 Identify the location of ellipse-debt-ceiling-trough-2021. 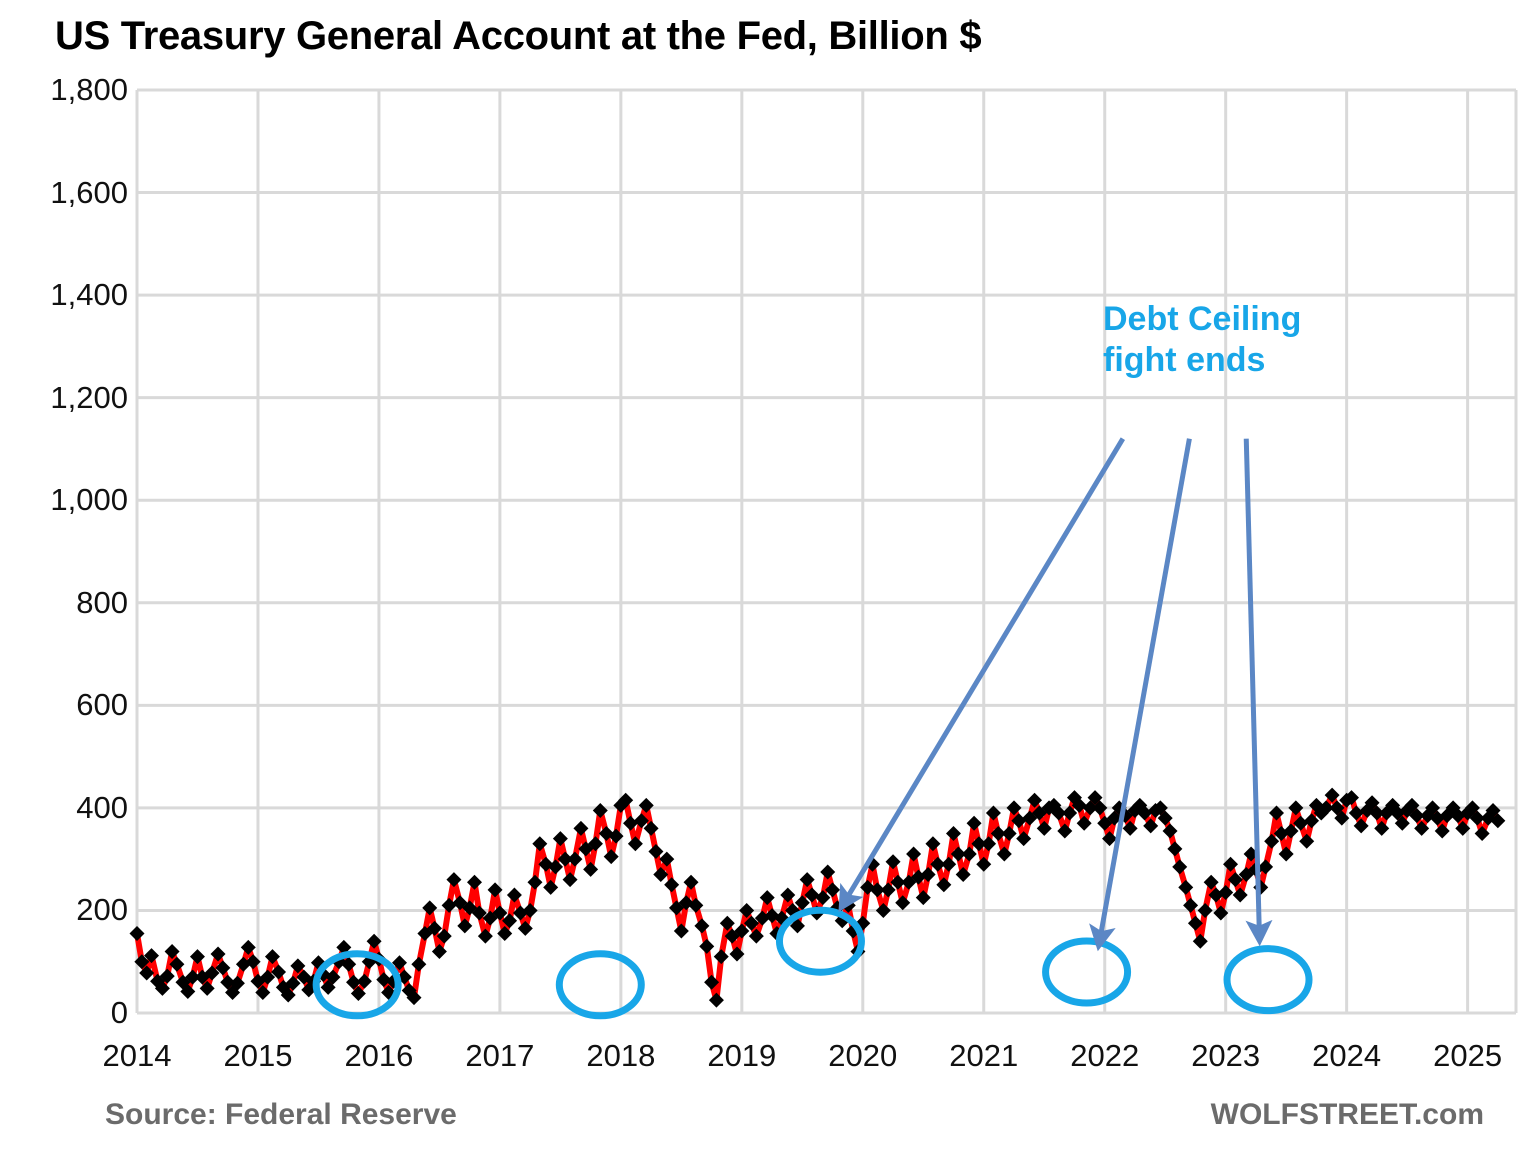
(1087, 972).